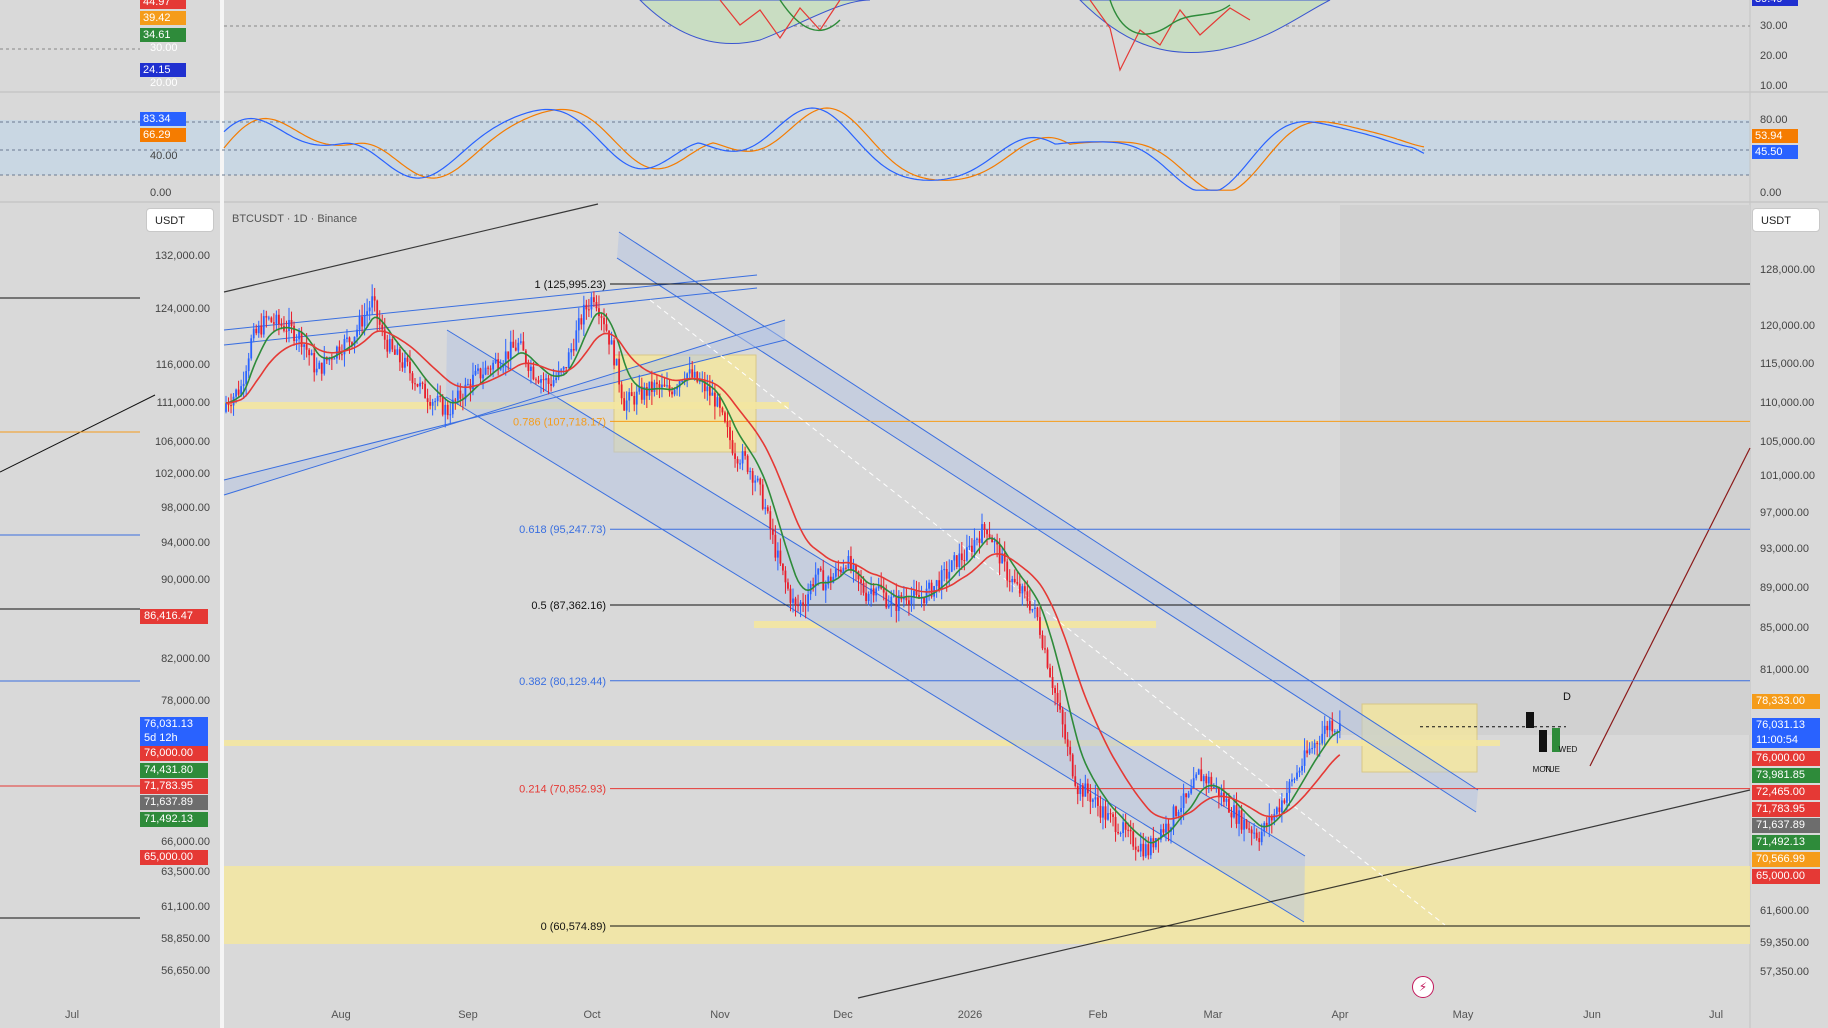  I want to click on fib-label: 1 (125,995.23), so click(570, 285).